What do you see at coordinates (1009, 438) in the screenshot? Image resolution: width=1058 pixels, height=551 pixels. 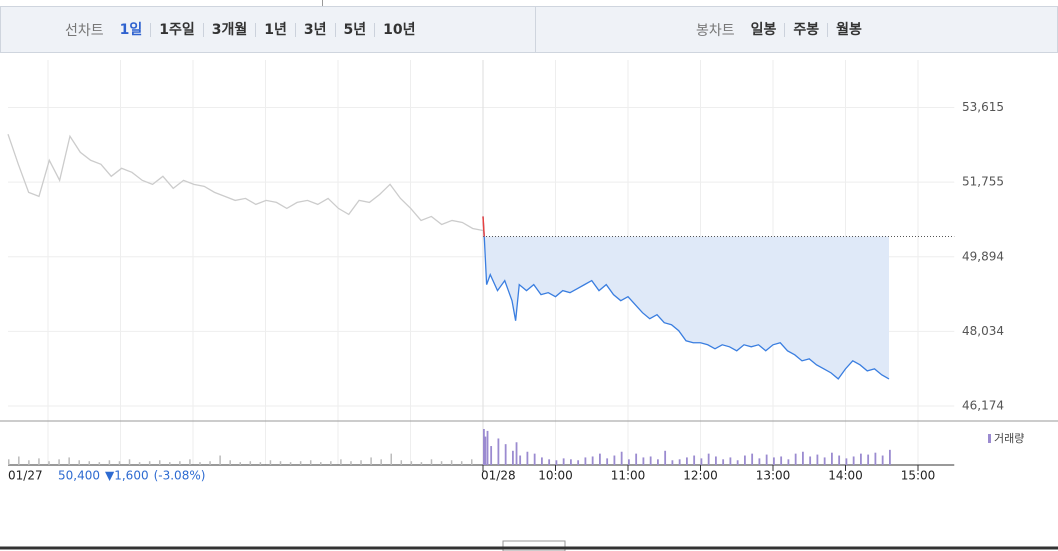 I see `volume-label: 거래량` at bounding box center [1009, 438].